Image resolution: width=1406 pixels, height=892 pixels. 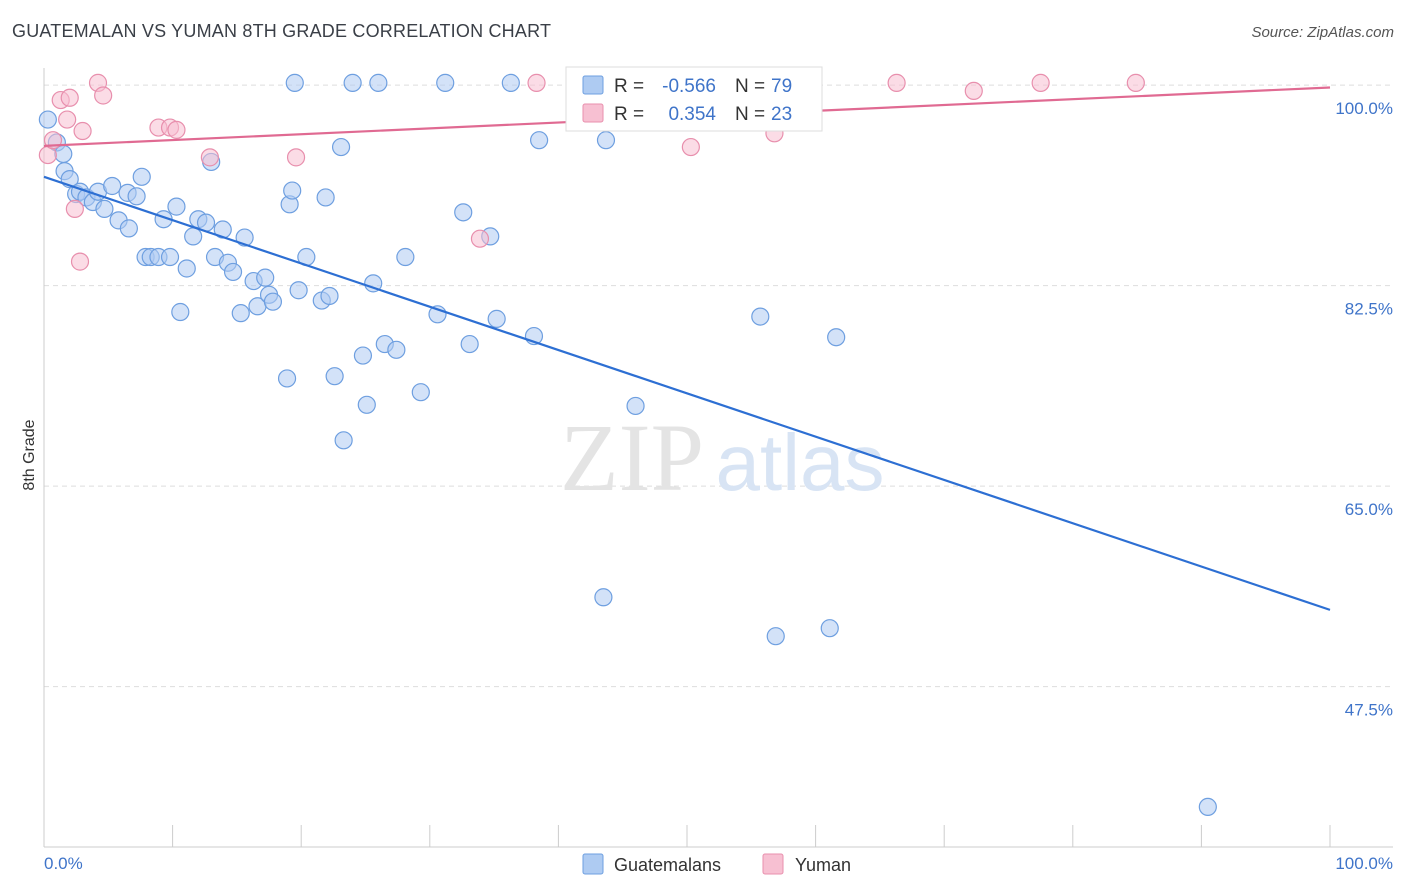 What do you see at coordinates (63, 863) in the screenshot?
I see `x-tick-label-min: 0.0%` at bounding box center [63, 863].